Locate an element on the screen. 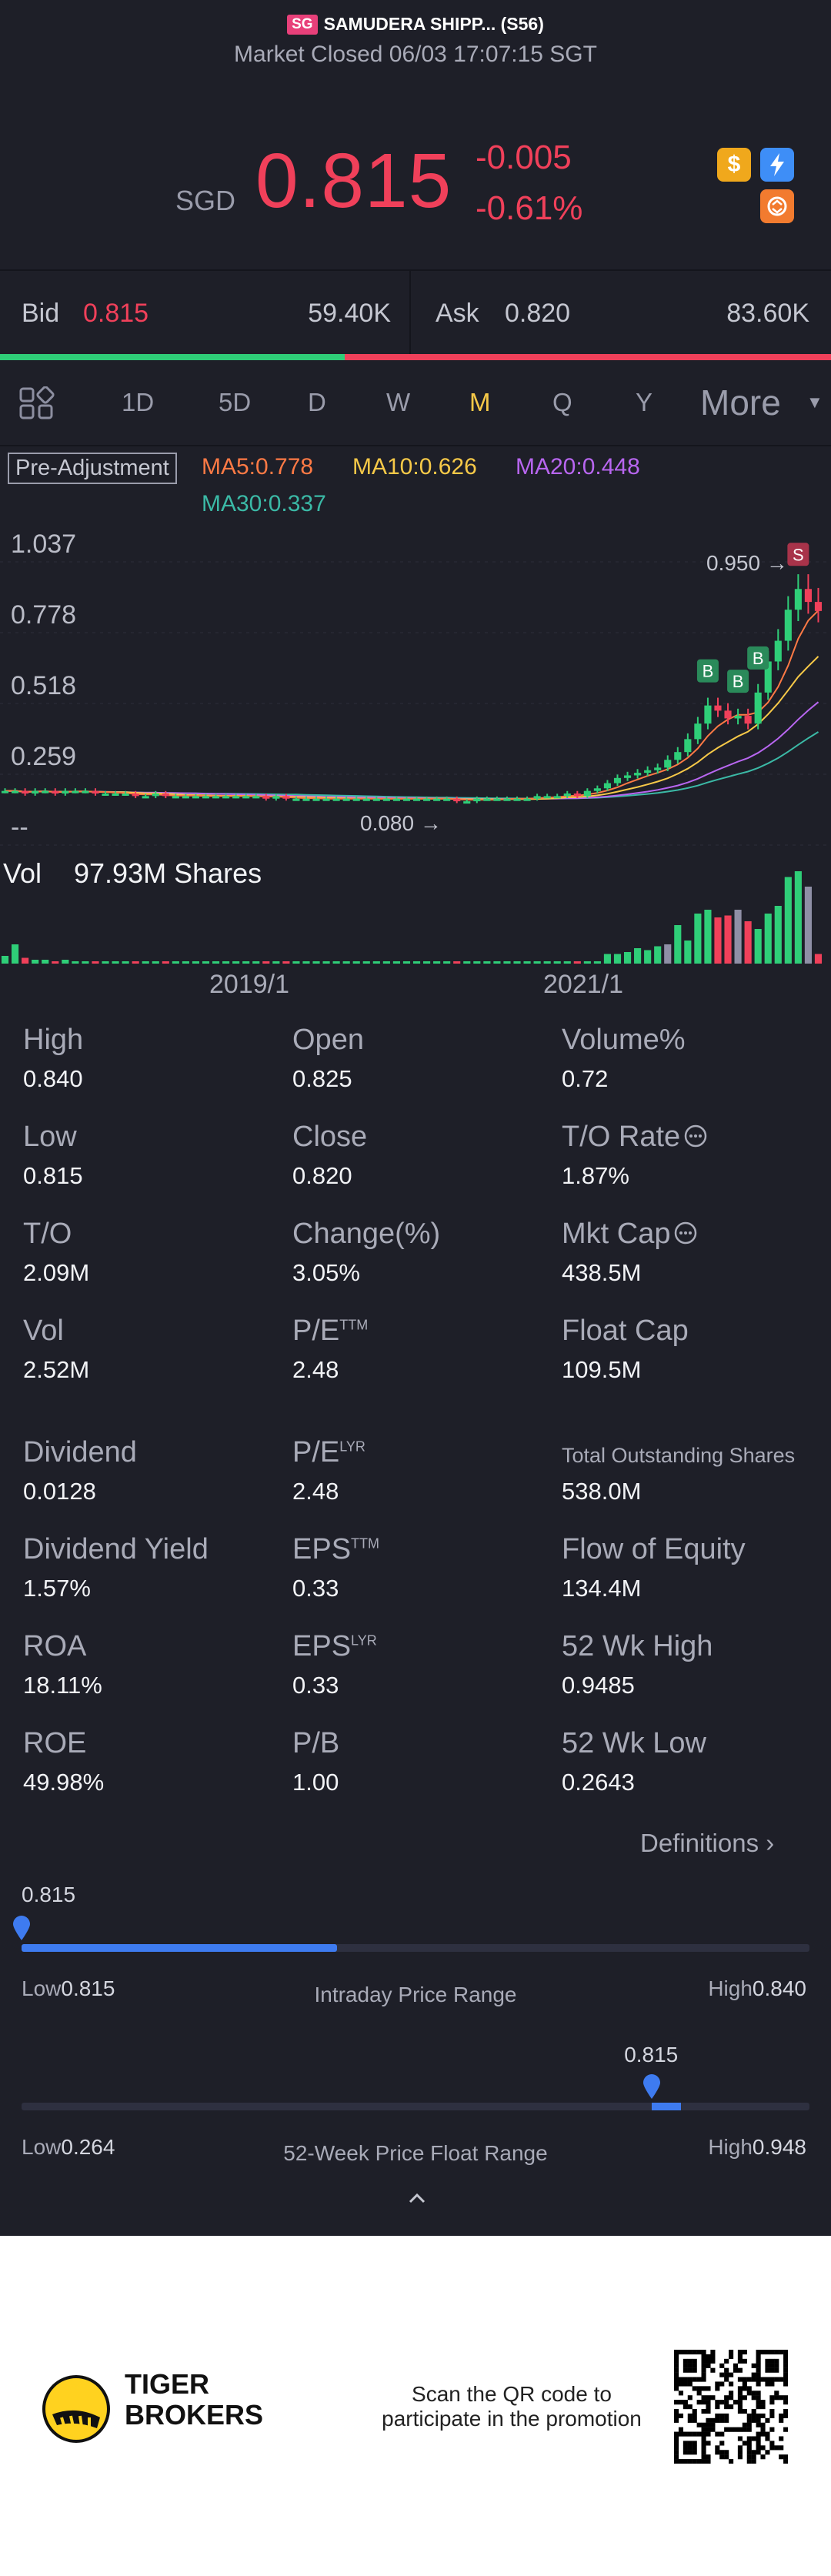 This screenshot has width=831, height=2576. metric-value: 0.9485 is located at coordinates (598, 1685).